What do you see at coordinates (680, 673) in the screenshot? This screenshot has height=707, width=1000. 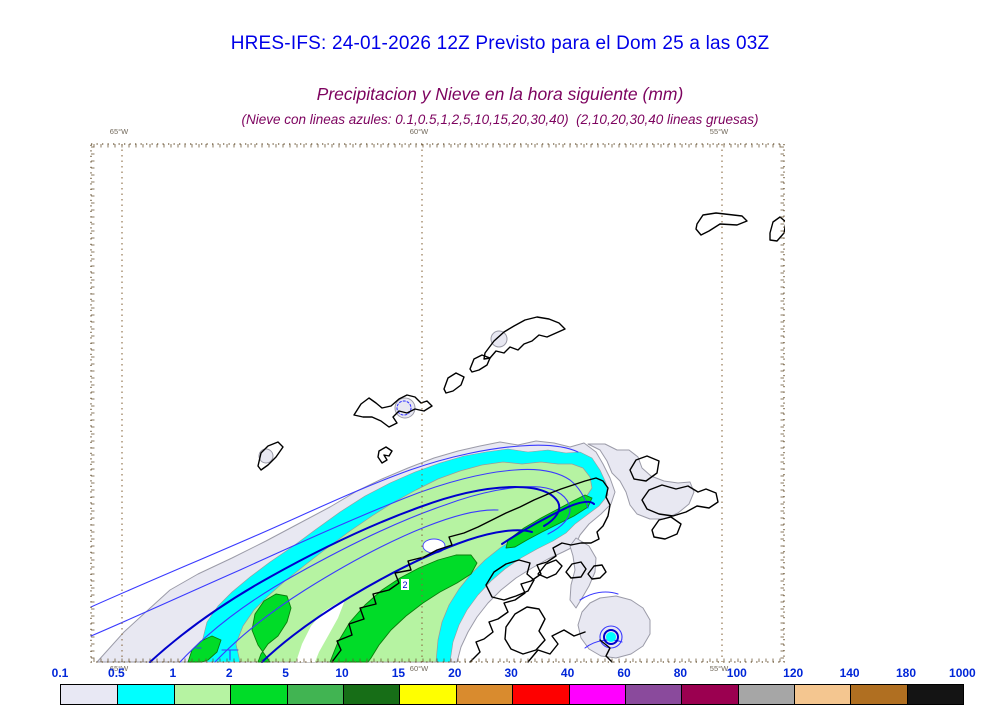 I see `colorbar-label: 80` at bounding box center [680, 673].